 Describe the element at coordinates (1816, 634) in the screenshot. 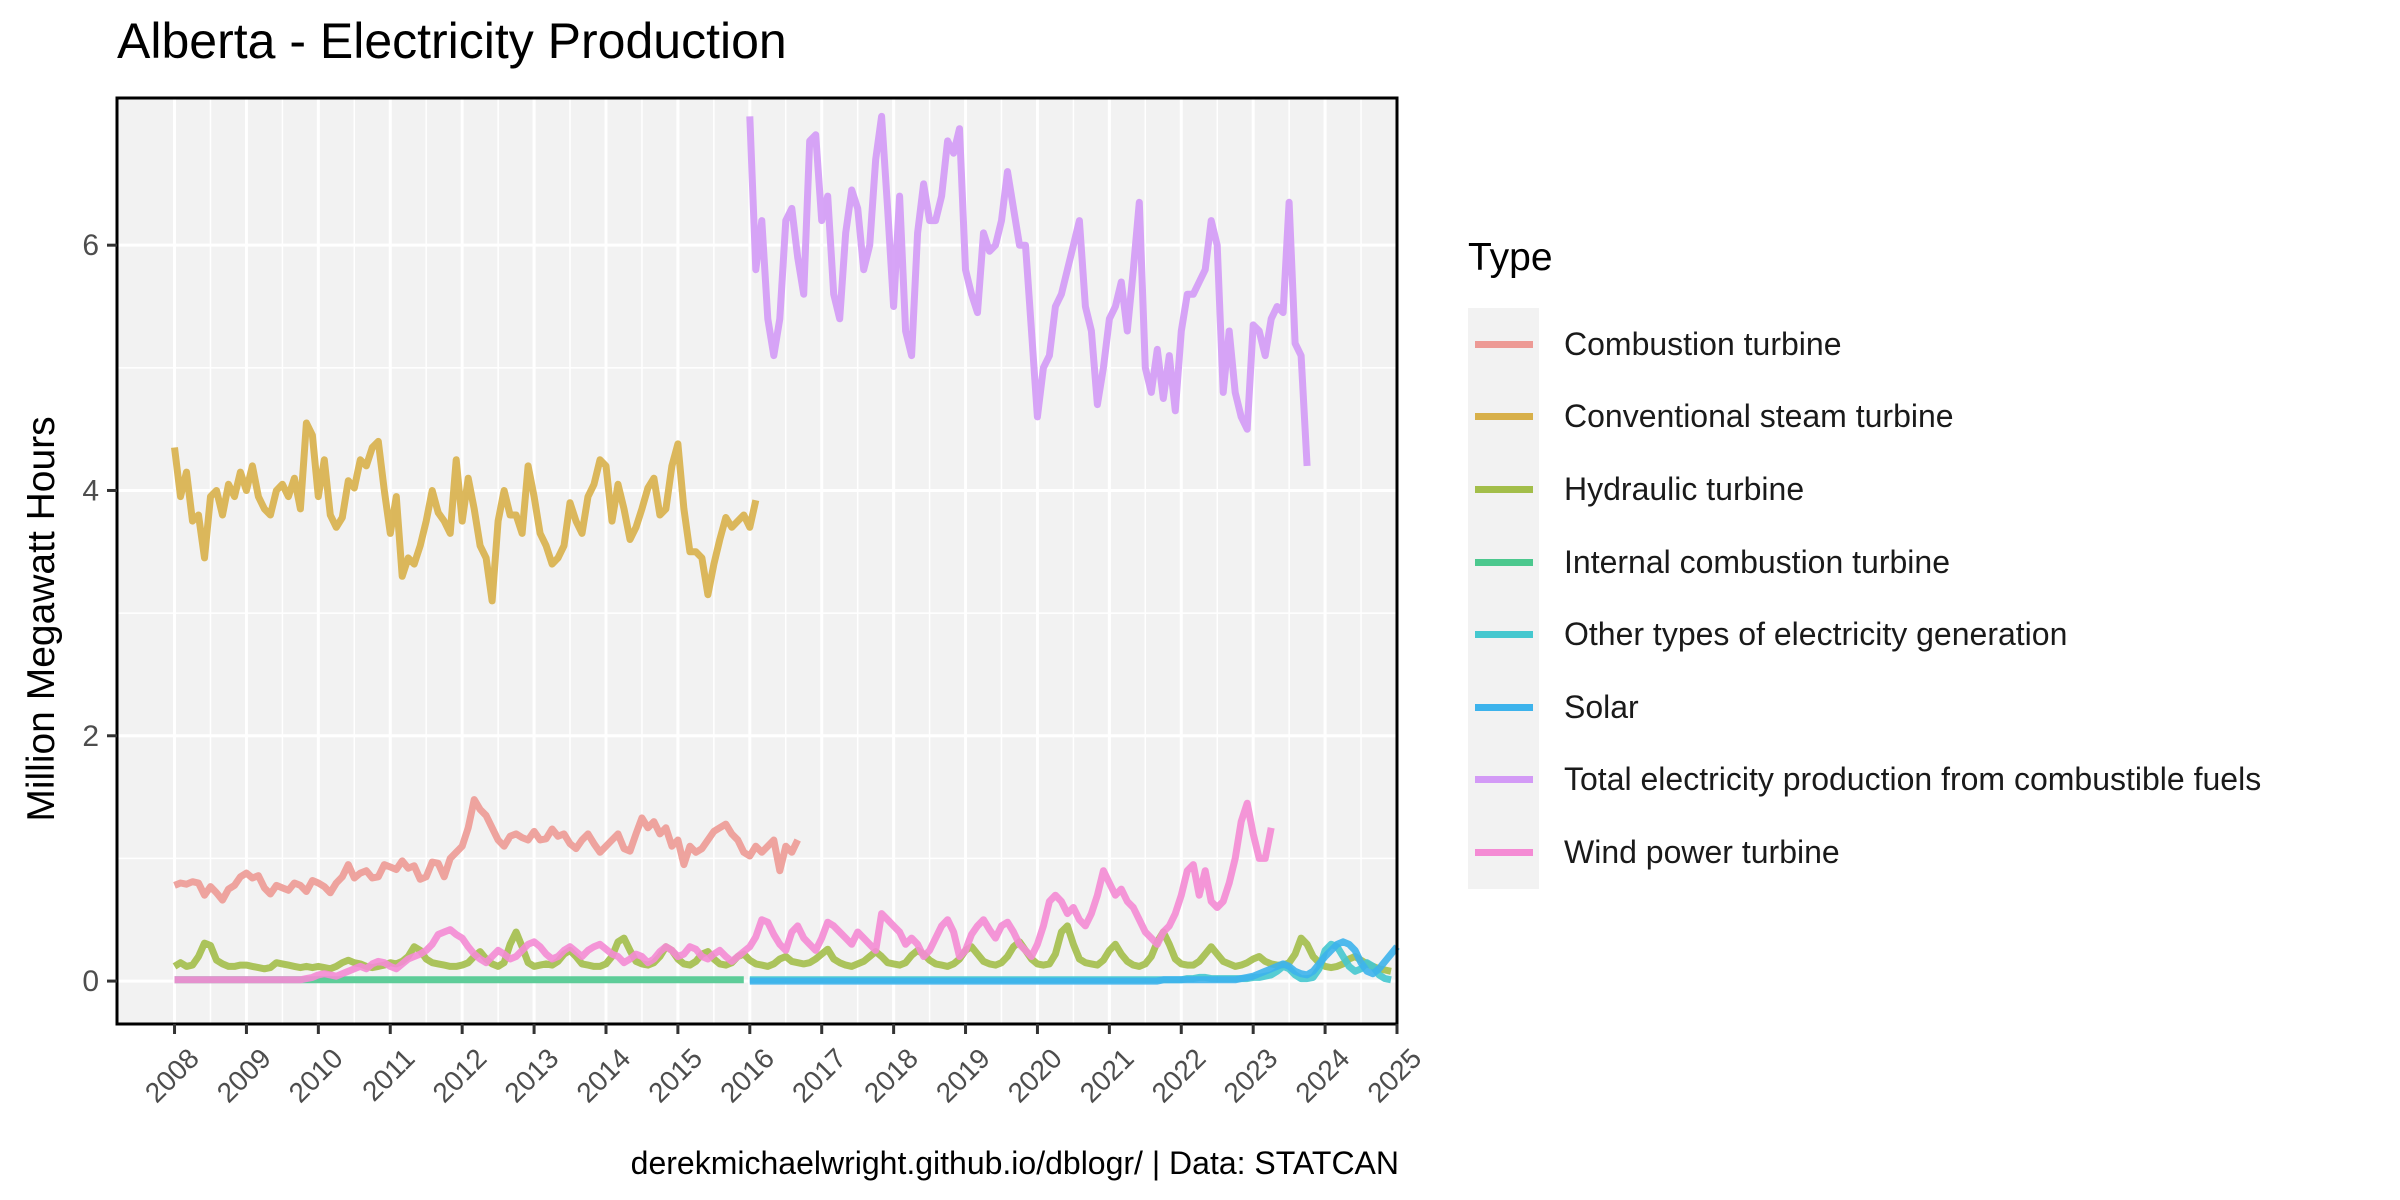

I see `legend-label: Other types of electricity generation` at that location.